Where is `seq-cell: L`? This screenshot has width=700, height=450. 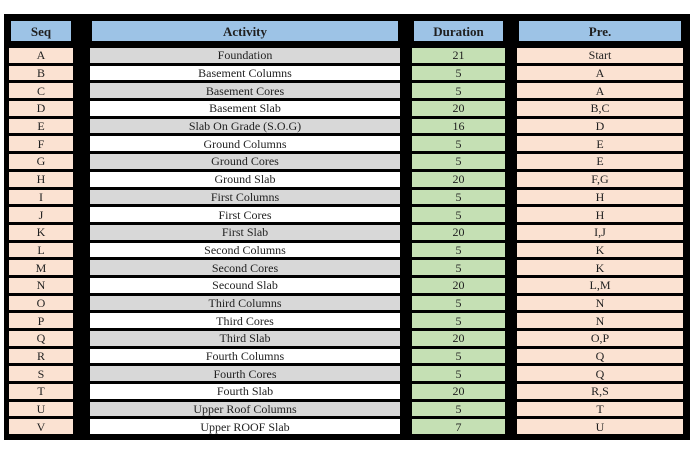
seq-cell: L is located at coordinates (43, 250).